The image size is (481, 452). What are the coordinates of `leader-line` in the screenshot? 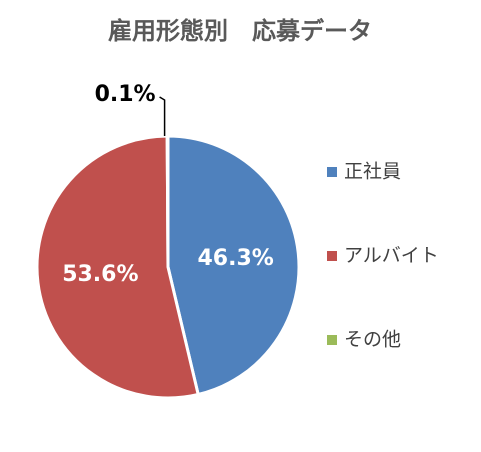 It's located at (162, 116).